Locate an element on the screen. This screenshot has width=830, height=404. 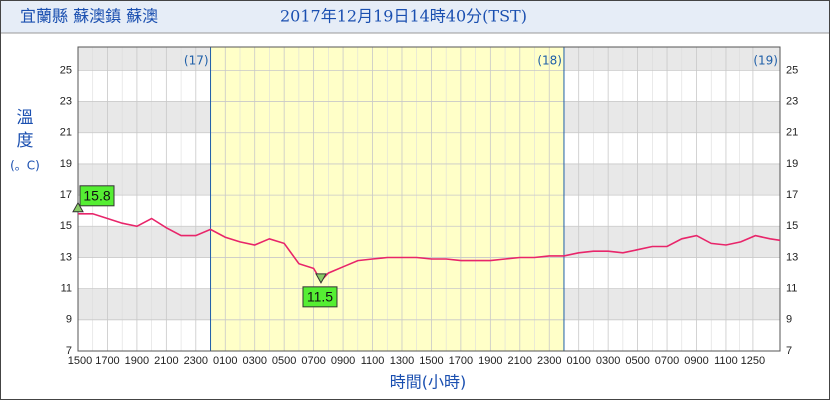
title-bar is located at coordinates (415, 17).